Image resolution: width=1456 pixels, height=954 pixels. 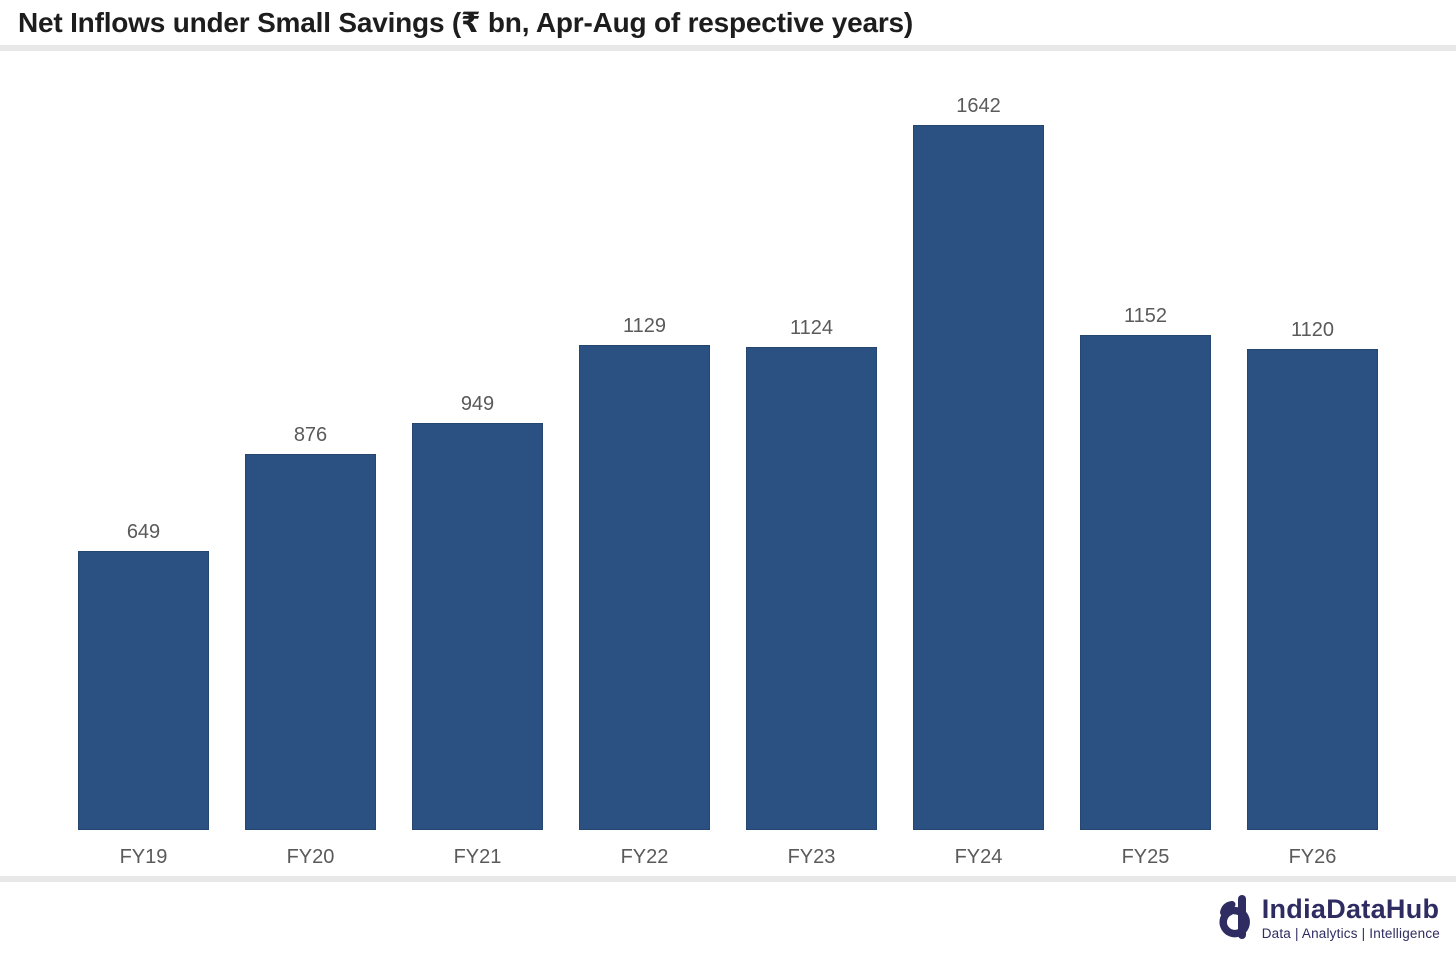 I want to click on x-axis-label: FY26, so click(x=1312, y=857).